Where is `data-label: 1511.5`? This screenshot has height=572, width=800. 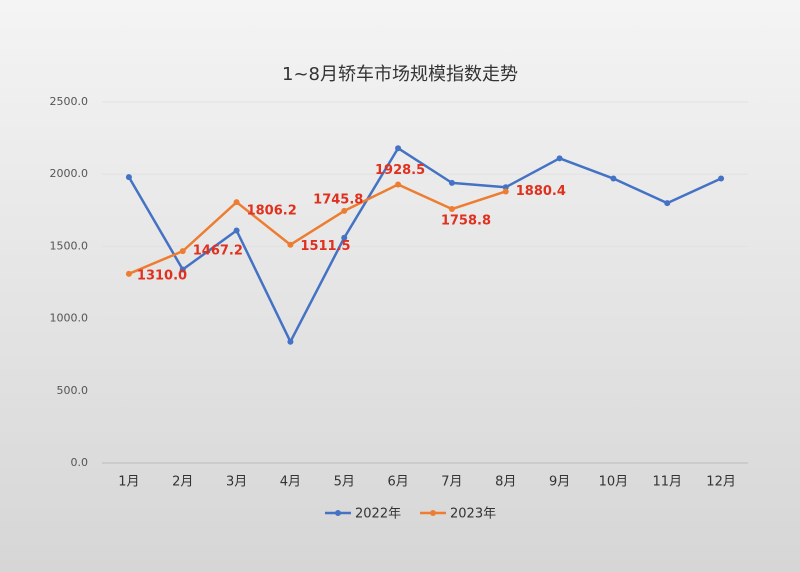
data-label: 1511.5 is located at coordinates (325, 246).